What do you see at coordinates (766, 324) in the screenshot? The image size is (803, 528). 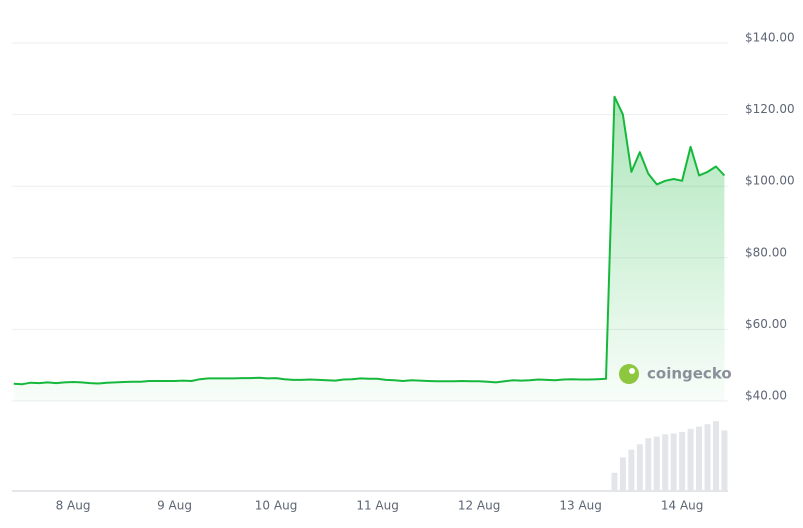 I see `y-tick-label: $60.00` at bounding box center [766, 324].